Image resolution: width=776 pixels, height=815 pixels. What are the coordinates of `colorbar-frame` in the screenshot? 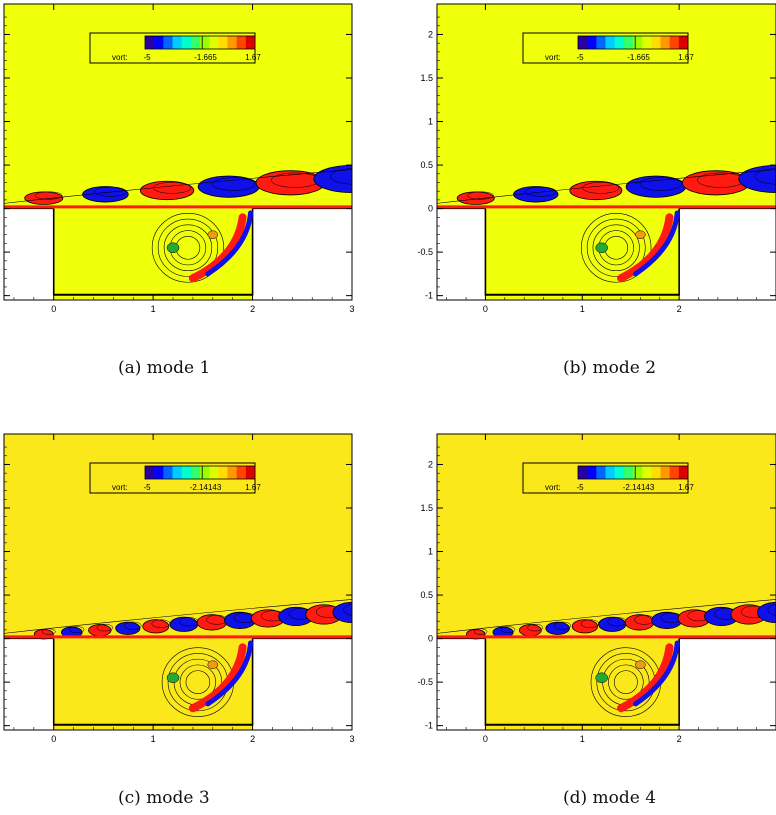 It's located at (200, 42).